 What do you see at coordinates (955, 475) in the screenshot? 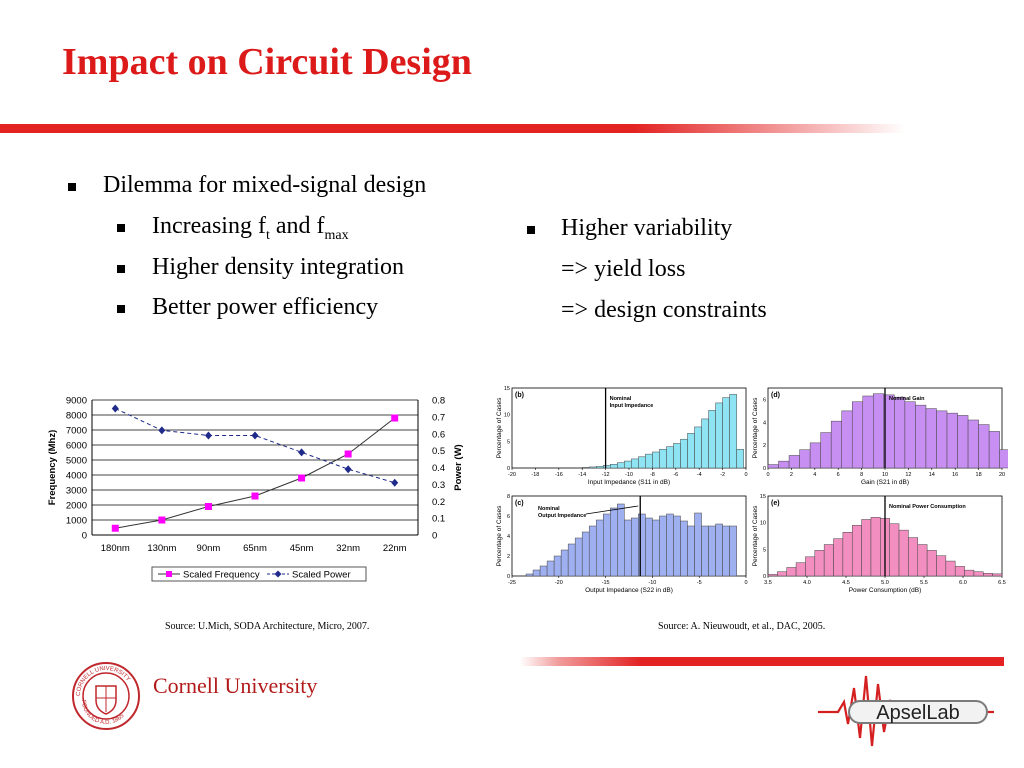
I see `x-tick-label: 16` at bounding box center [955, 475].